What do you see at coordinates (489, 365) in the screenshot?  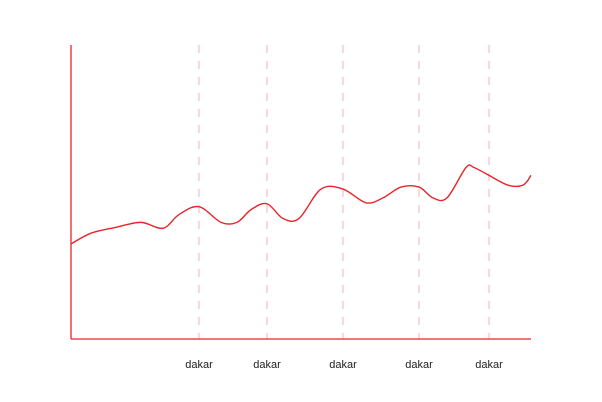 I see `x-tick-label-5: dakar` at bounding box center [489, 365].